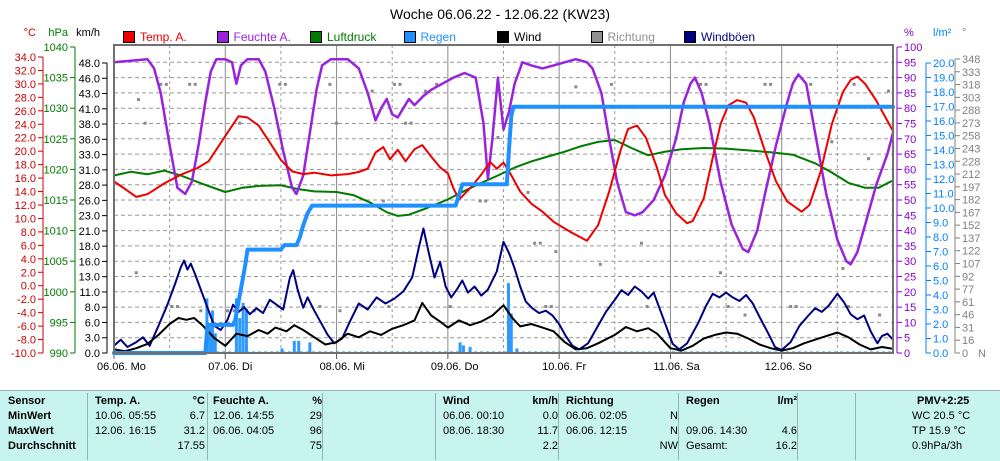 The height and width of the screenshot is (461, 1000). I want to click on axis-tick-label: 273, so click(971, 124).